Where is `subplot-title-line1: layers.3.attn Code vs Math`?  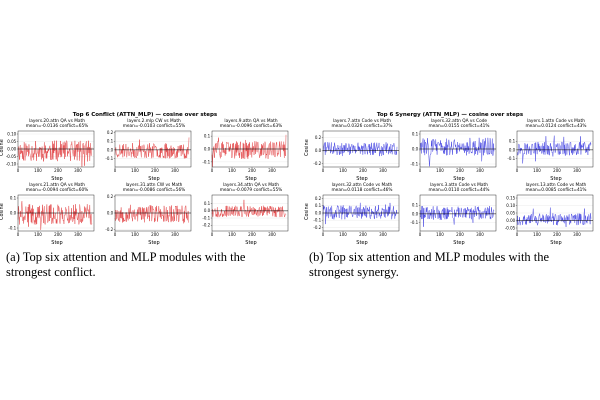
subplot-title-line1: layers.3.attn Code vs Math is located at coordinates (459, 185).